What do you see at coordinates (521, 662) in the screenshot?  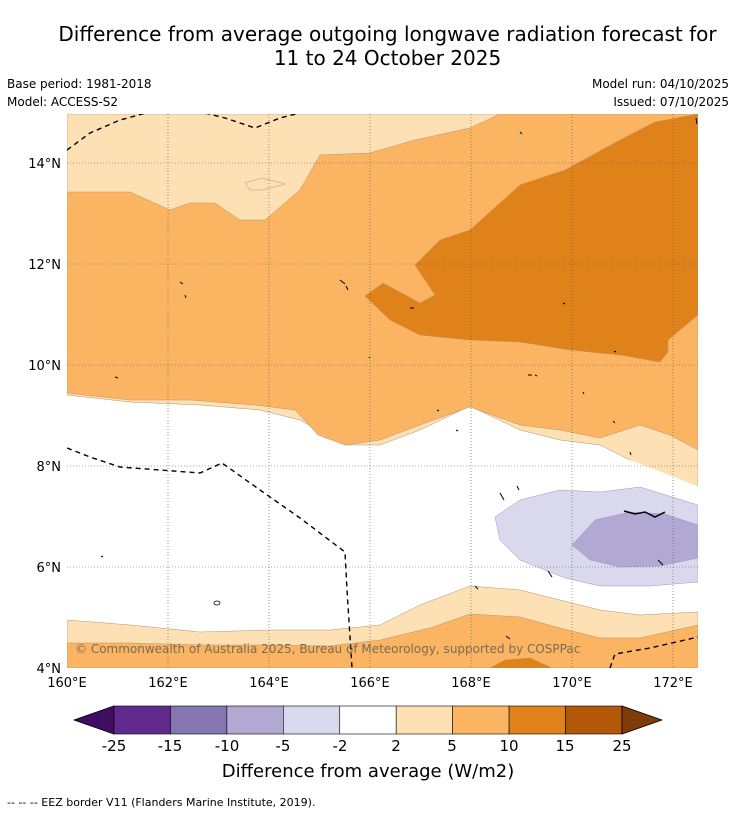 I see `anomaly-region-10-15-south` at bounding box center [521, 662].